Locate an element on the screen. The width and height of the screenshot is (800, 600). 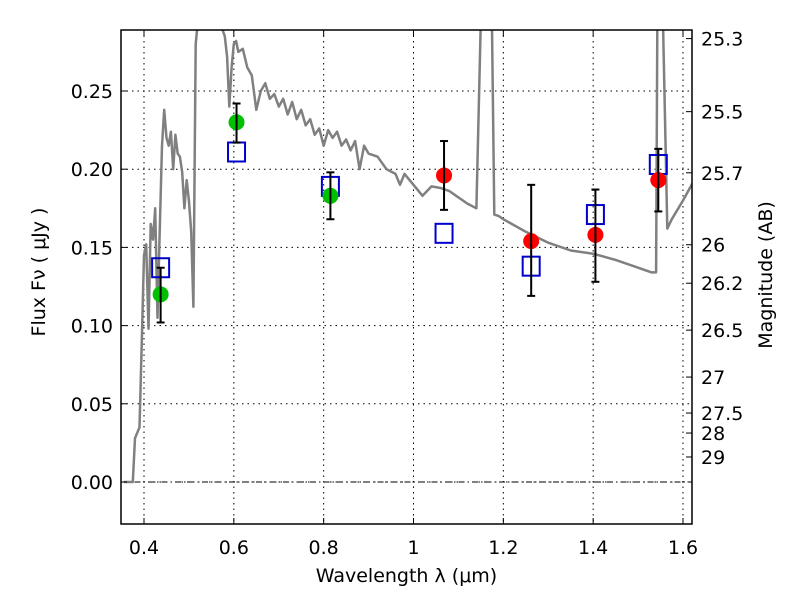
y-tick-label: 0.15 is located at coordinates (92, 248).